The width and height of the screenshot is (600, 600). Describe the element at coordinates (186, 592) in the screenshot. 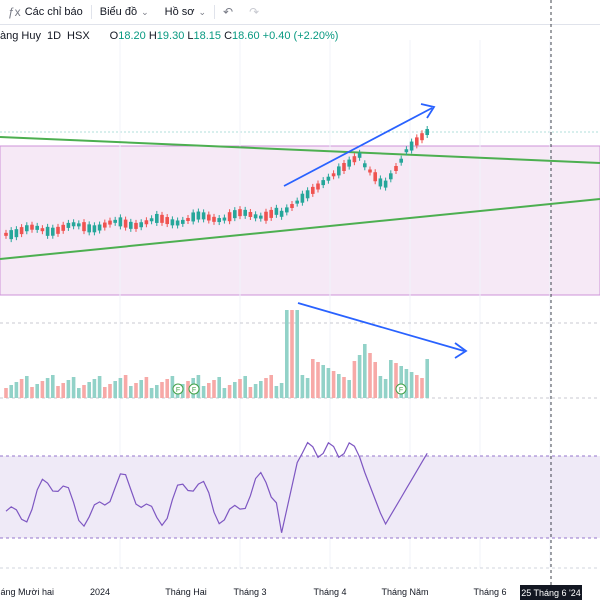

I see `x-axis-label: Tháng Hai` at that location.